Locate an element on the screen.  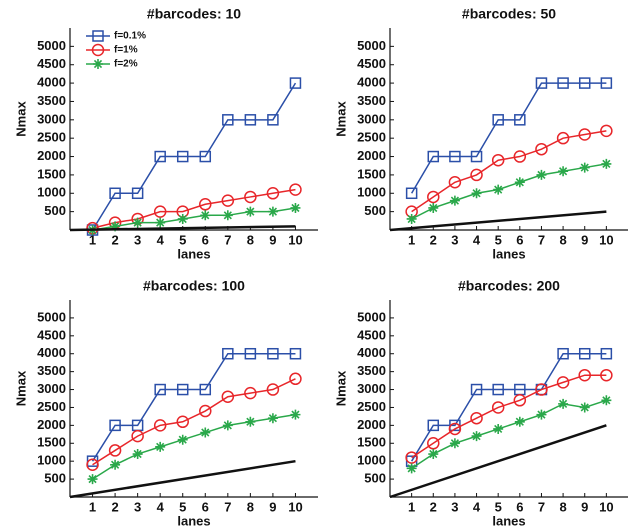
x-tick-label: 10 is located at coordinates (295, 506).